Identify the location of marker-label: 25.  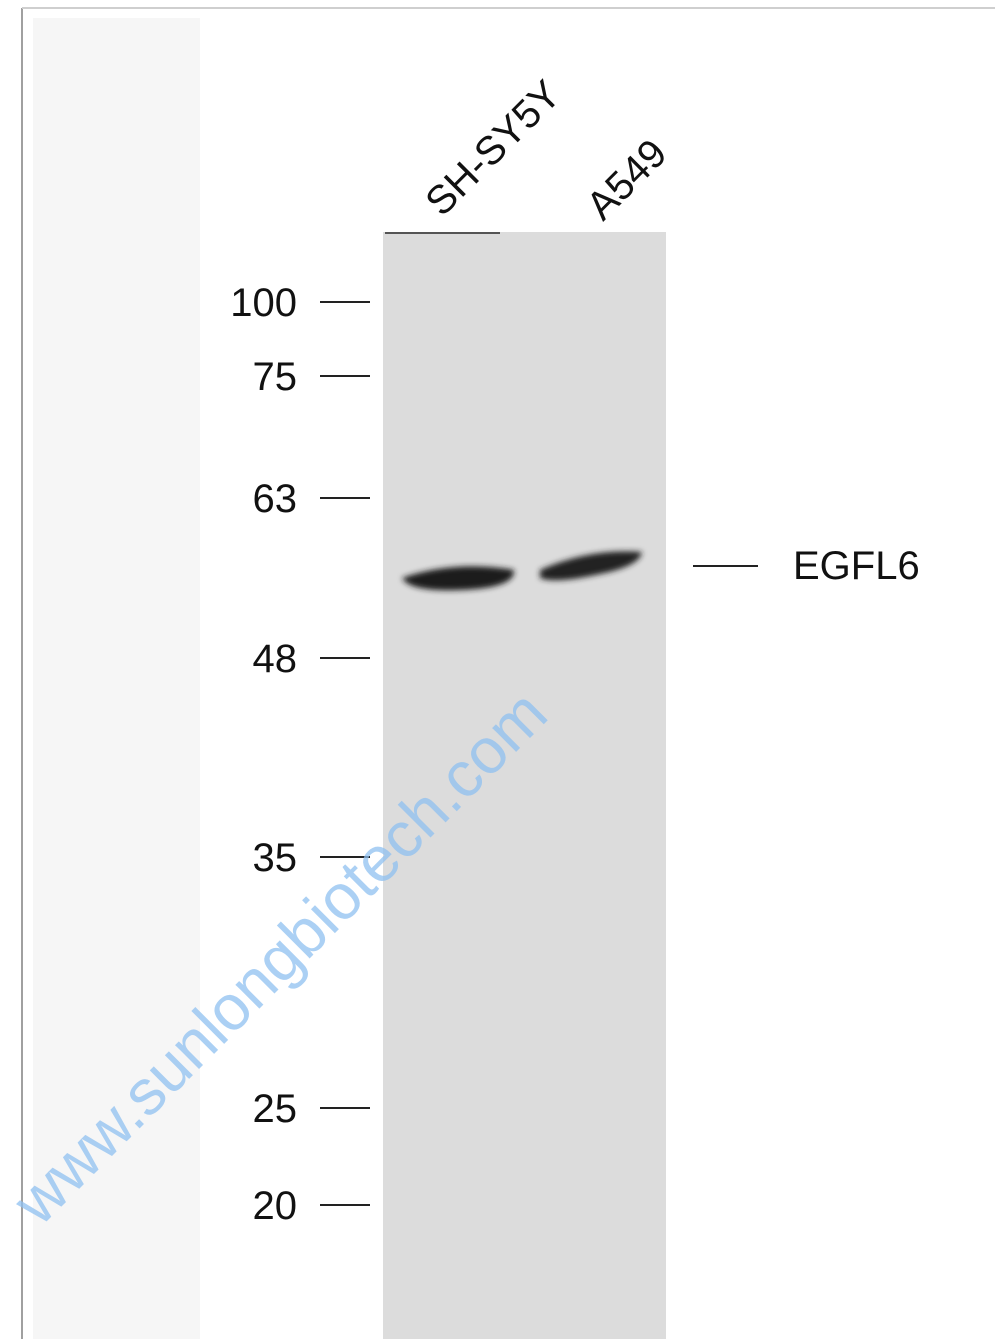
(275, 1109).